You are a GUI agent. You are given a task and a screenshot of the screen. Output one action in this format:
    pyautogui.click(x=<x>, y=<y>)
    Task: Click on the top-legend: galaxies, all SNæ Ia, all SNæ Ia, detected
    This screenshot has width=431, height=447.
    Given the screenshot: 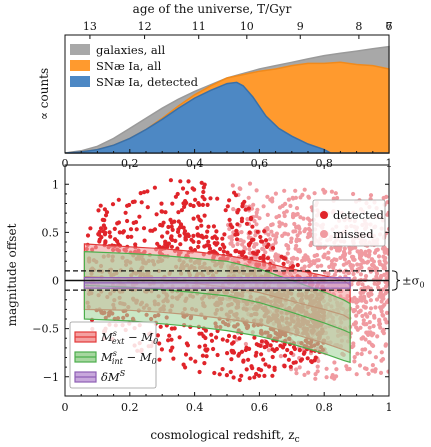 What is the action you would take?
    pyautogui.click(x=134, y=66)
    